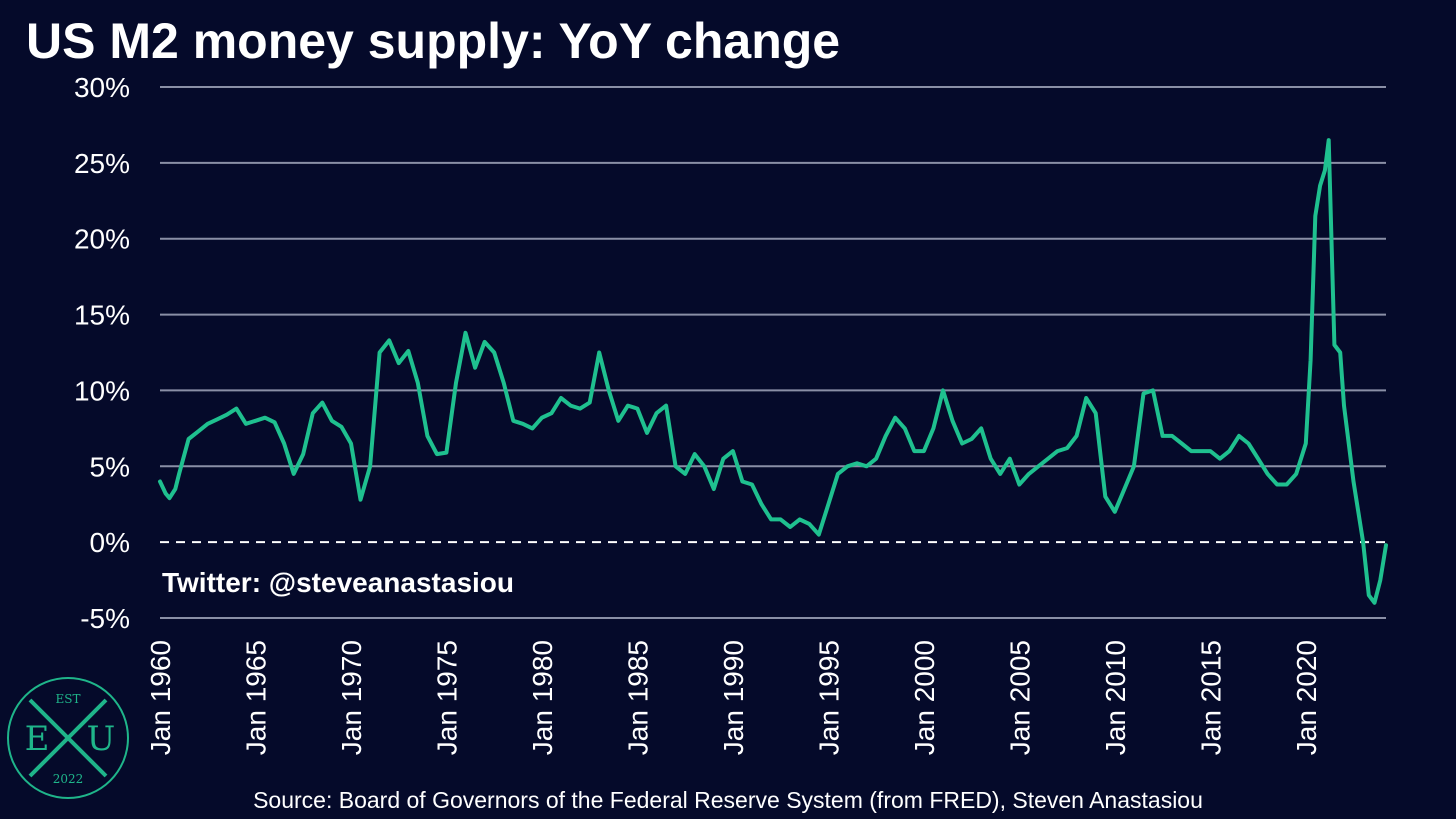 Image resolution: width=1456 pixels, height=819 pixels. What do you see at coordinates (1115, 697) in the screenshot?
I see `x-tick-label: Jan 2010` at bounding box center [1115, 697].